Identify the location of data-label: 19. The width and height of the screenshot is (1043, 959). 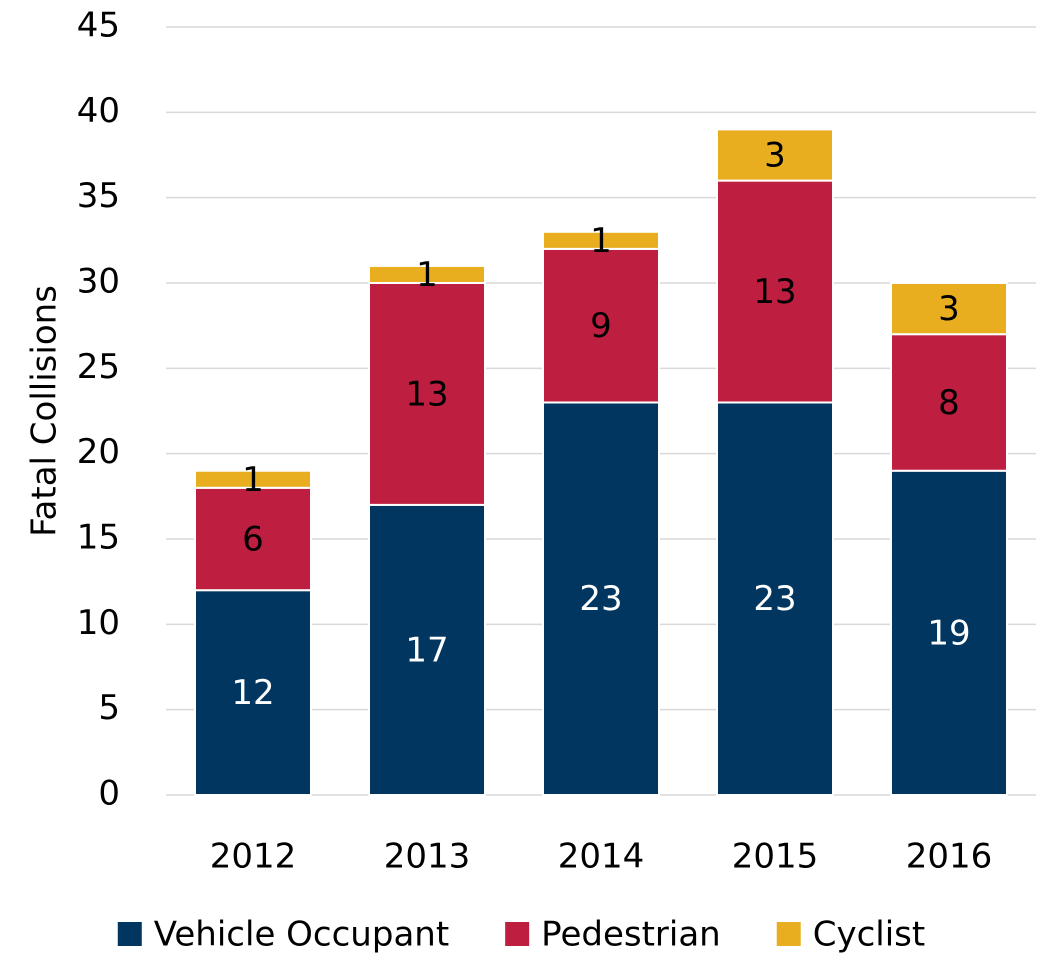
(948, 633).